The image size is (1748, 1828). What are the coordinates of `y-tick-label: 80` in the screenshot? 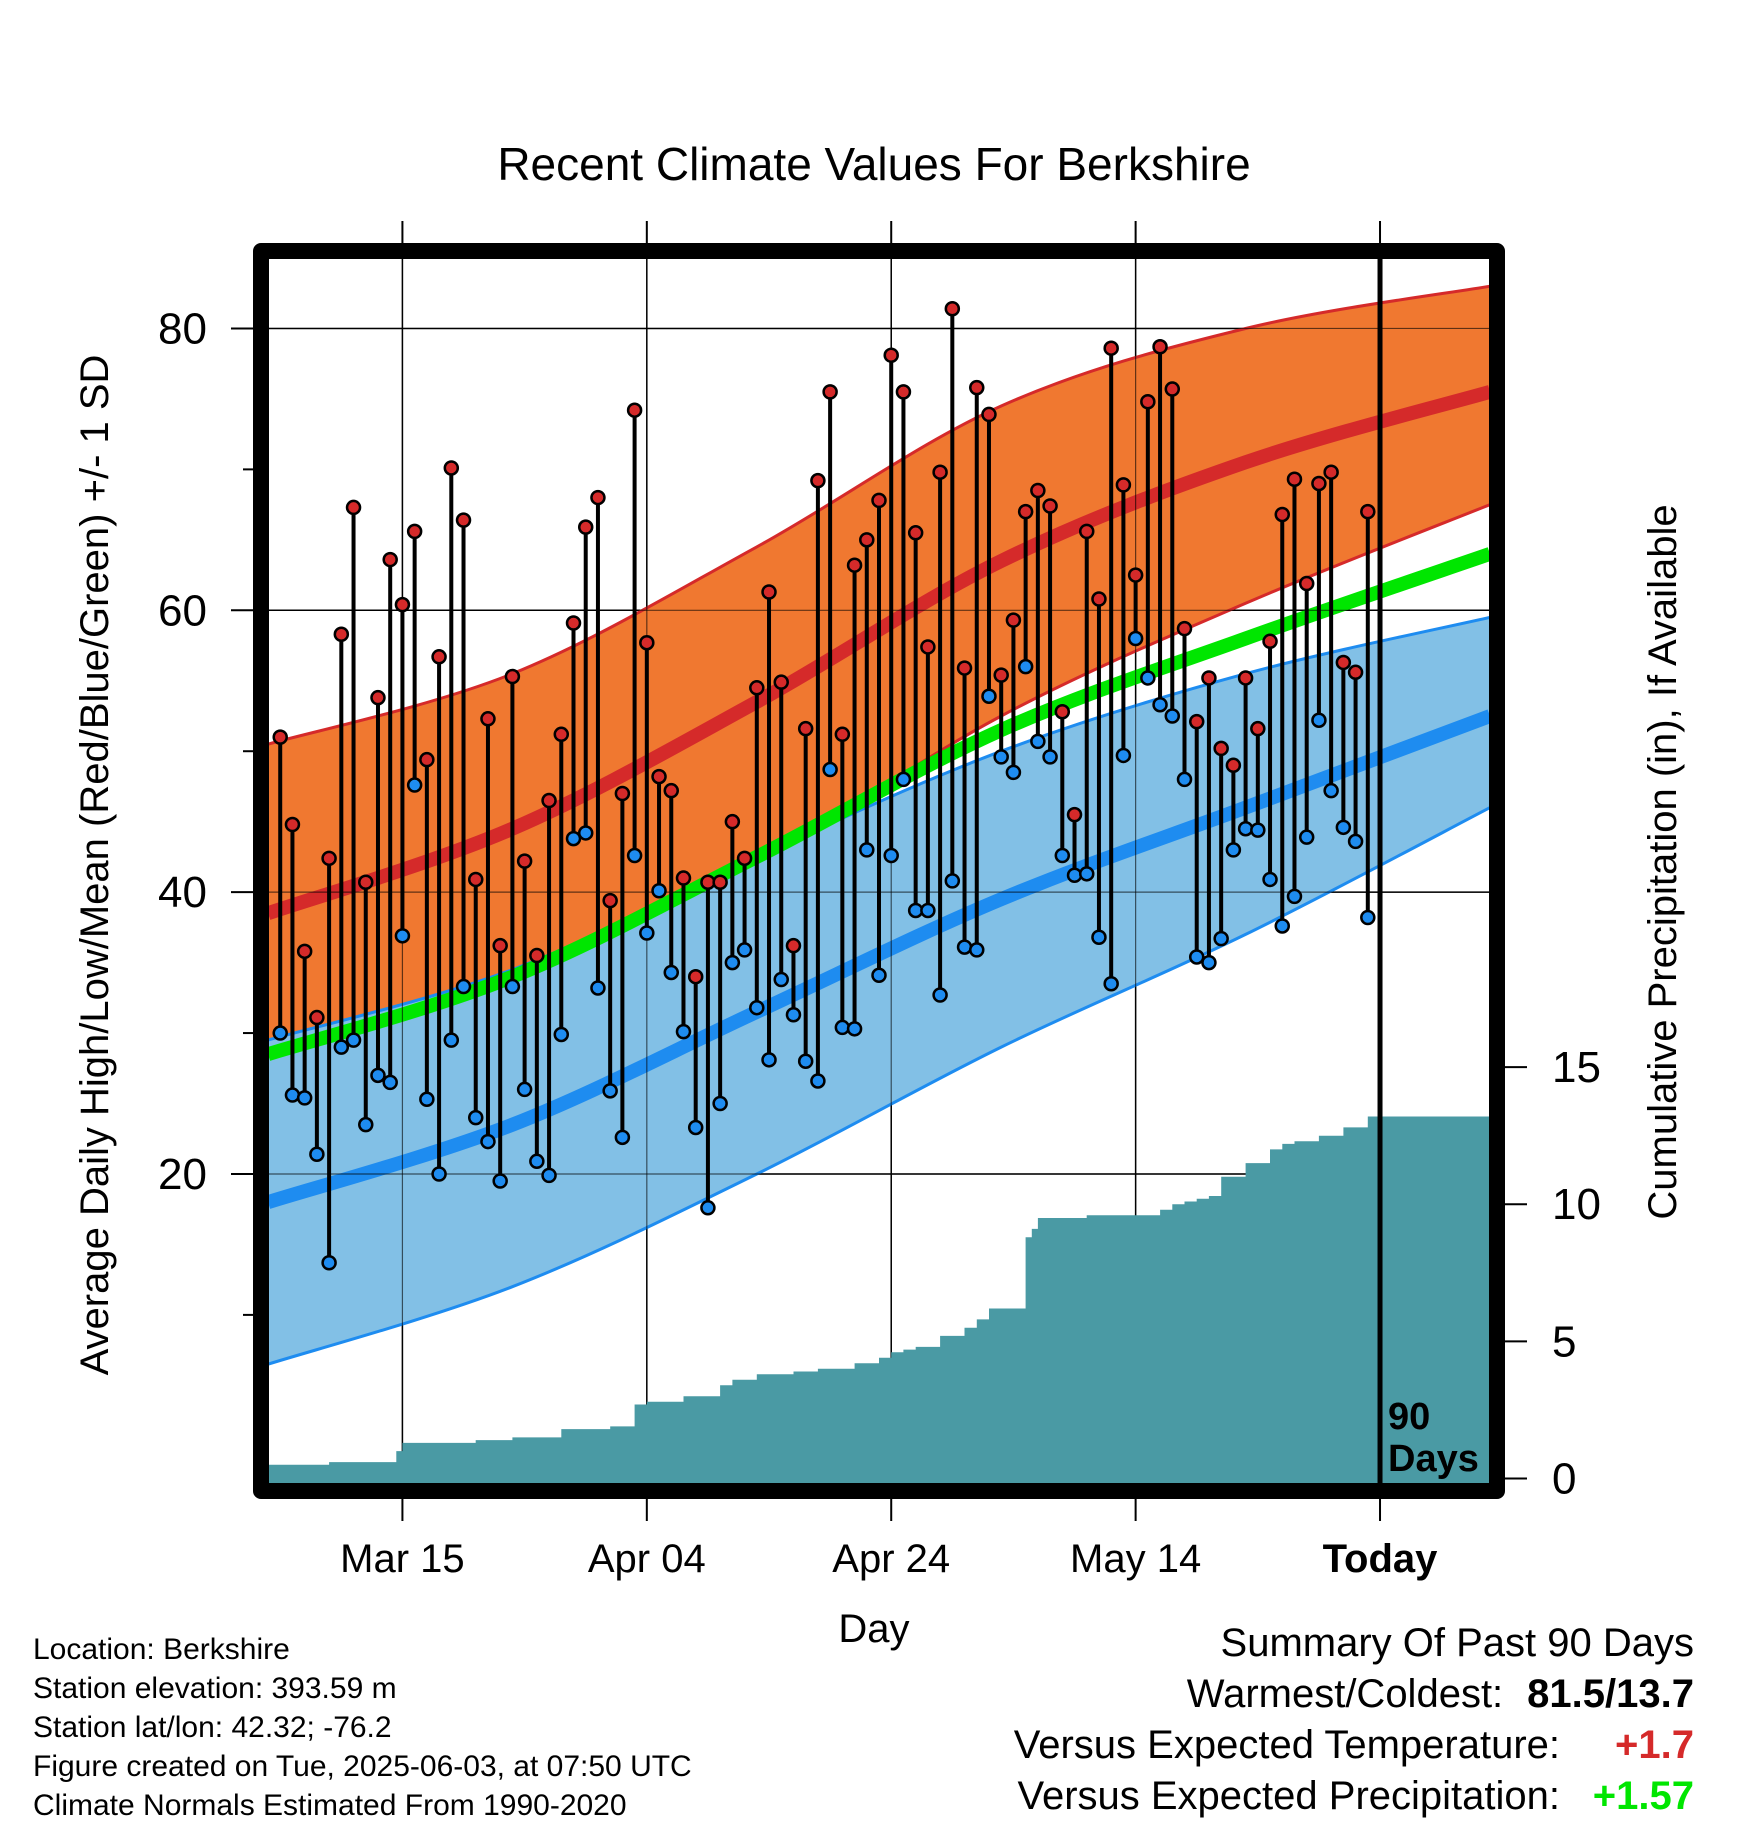 It's located at (182, 328).